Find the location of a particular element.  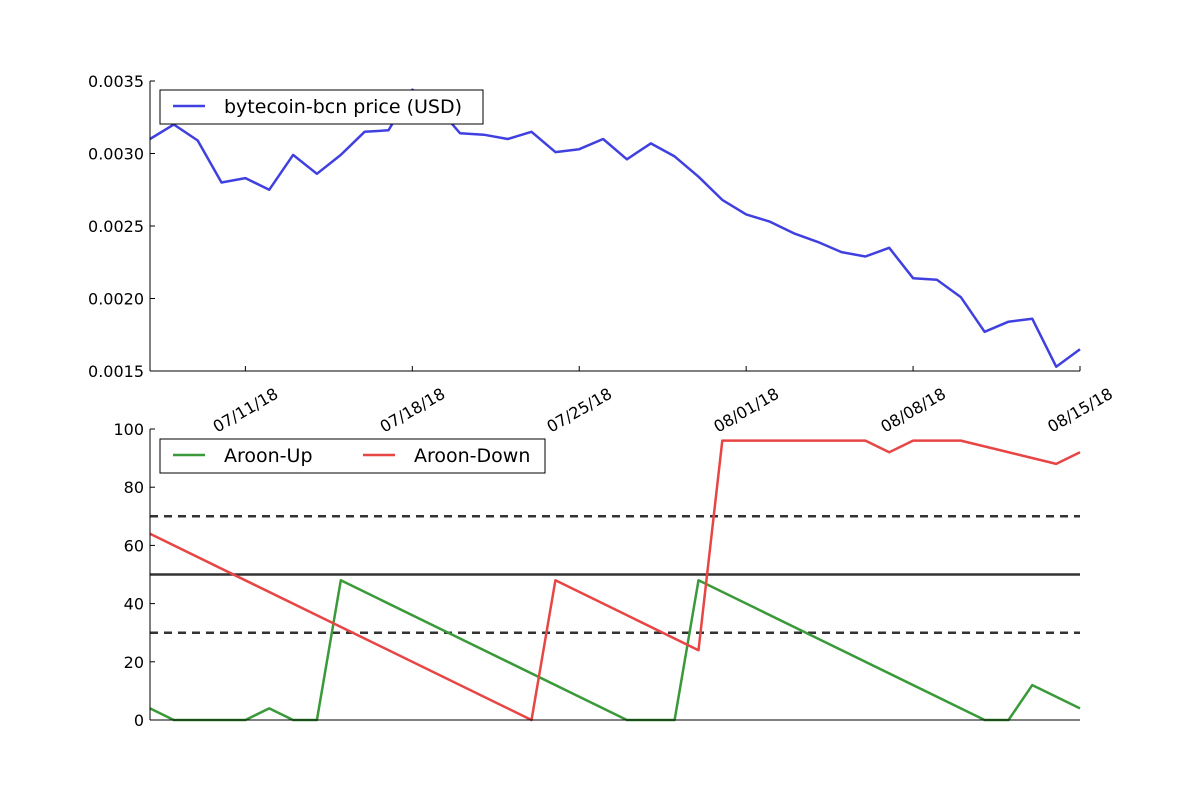

aroon-y-tick-label: 20 is located at coordinates (134, 662).